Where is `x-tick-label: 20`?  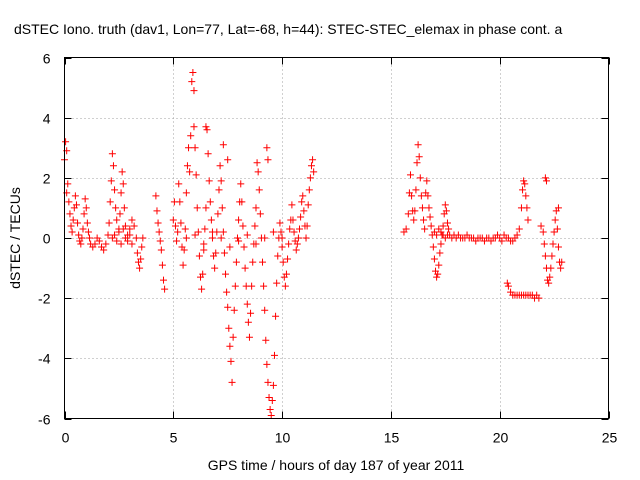
x-tick-label: 20 is located at coordinates (501, 438).